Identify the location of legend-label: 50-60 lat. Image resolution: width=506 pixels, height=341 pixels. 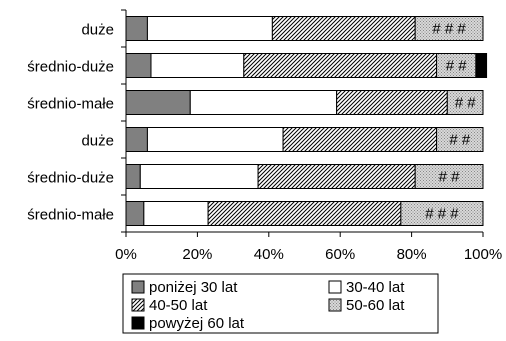
(375, 305).